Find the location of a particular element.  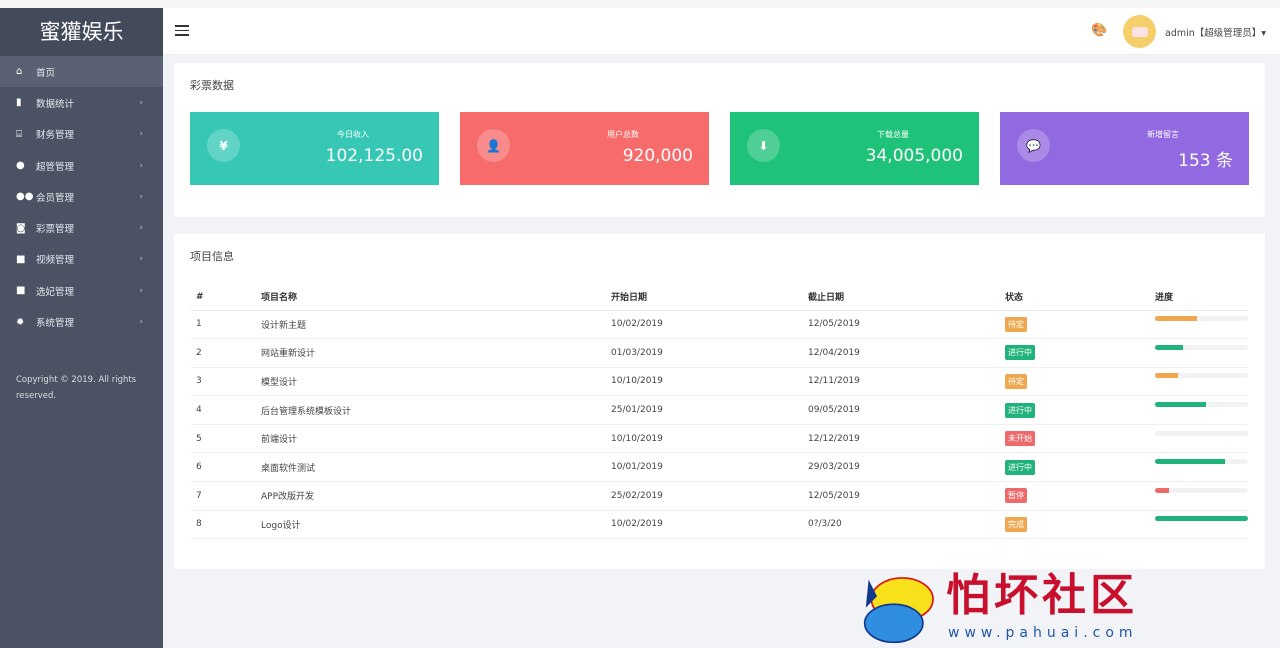

stat-value: 920,000 is located at coordinates (657, 156).